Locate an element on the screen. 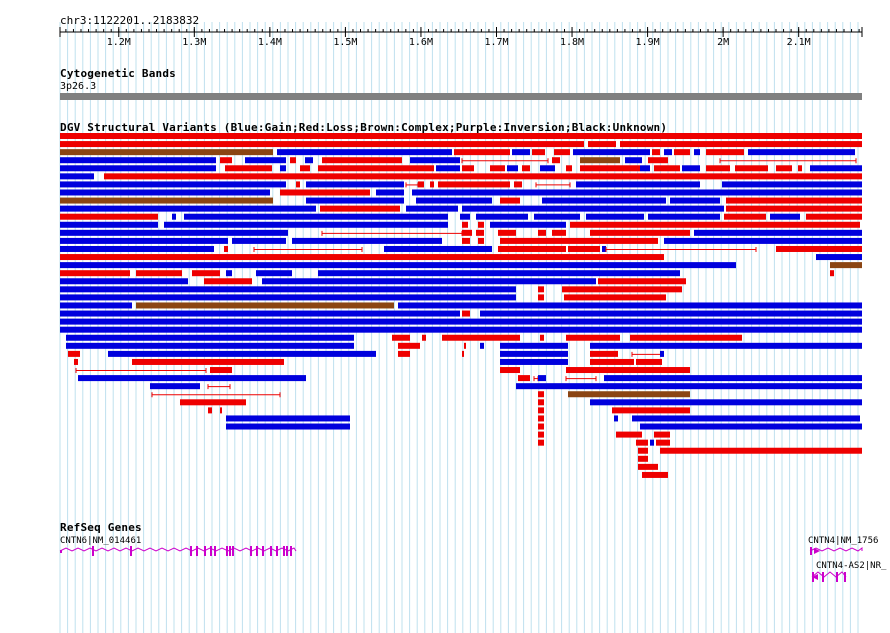 This screenshot has width=890, height=633. gene-label-cntn4-as2: CNTN4-AS2|NR_ is located at coordinates (851, 566).